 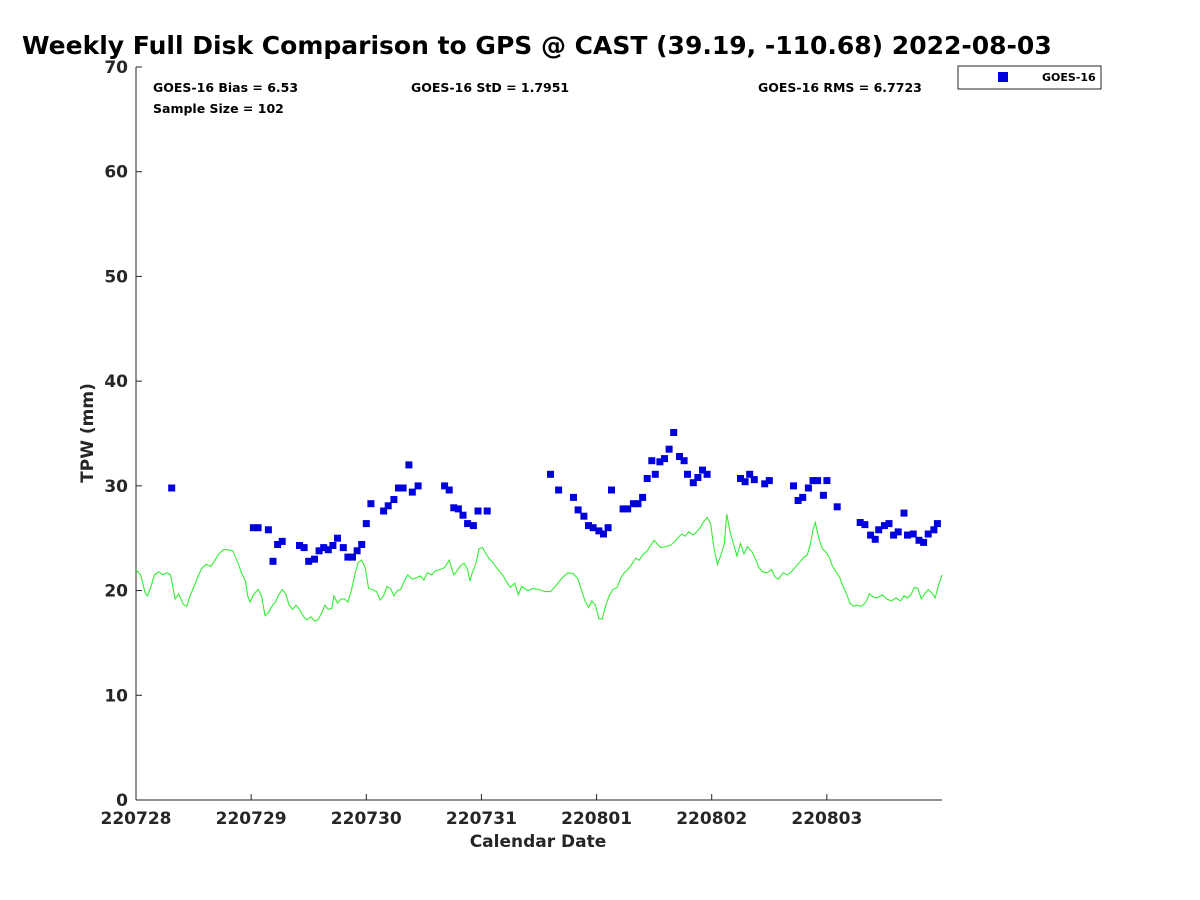 What do you see at coordinates (596, 819) in the screenshot?
I see `x-tick-label: 220801` at bounding box center [596, 819].